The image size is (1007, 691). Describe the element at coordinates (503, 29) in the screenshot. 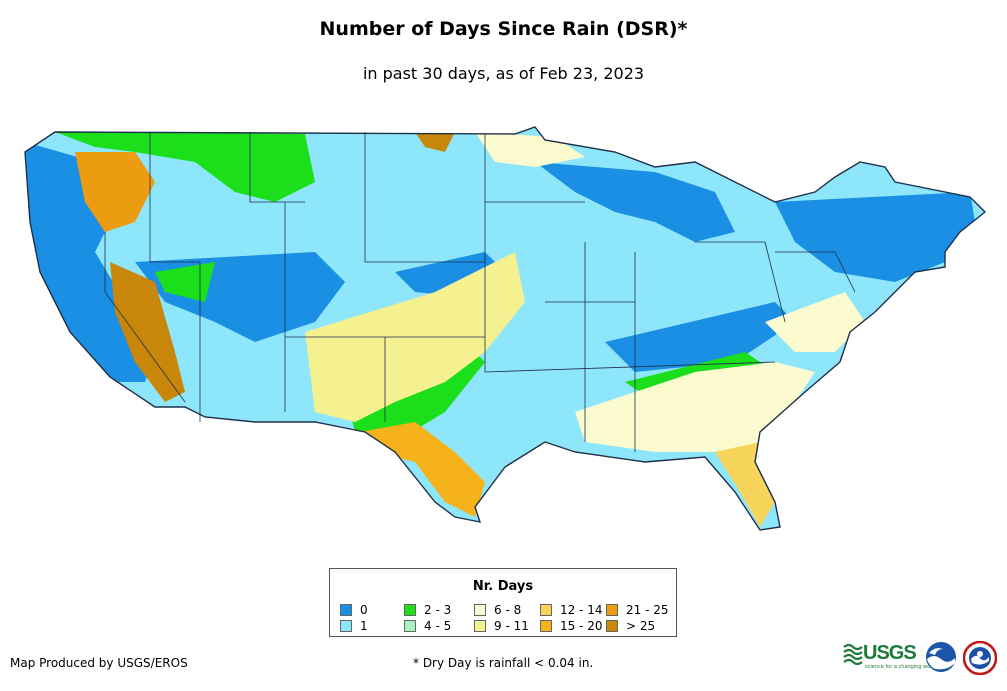

I see `map-title: Number of Days Since Rain (DSR)*` at that location.